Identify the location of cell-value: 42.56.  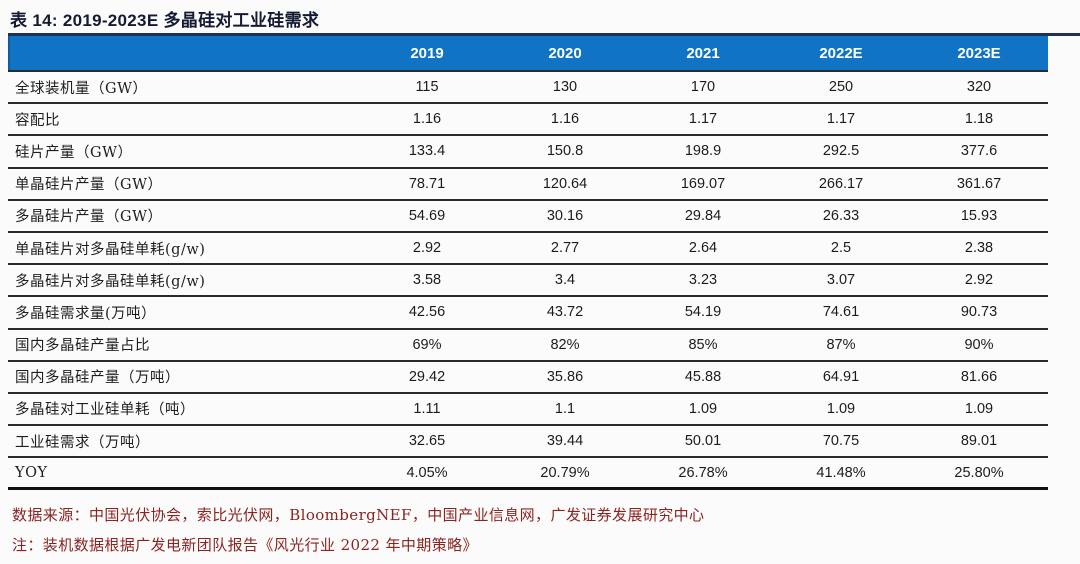
(427, 312).